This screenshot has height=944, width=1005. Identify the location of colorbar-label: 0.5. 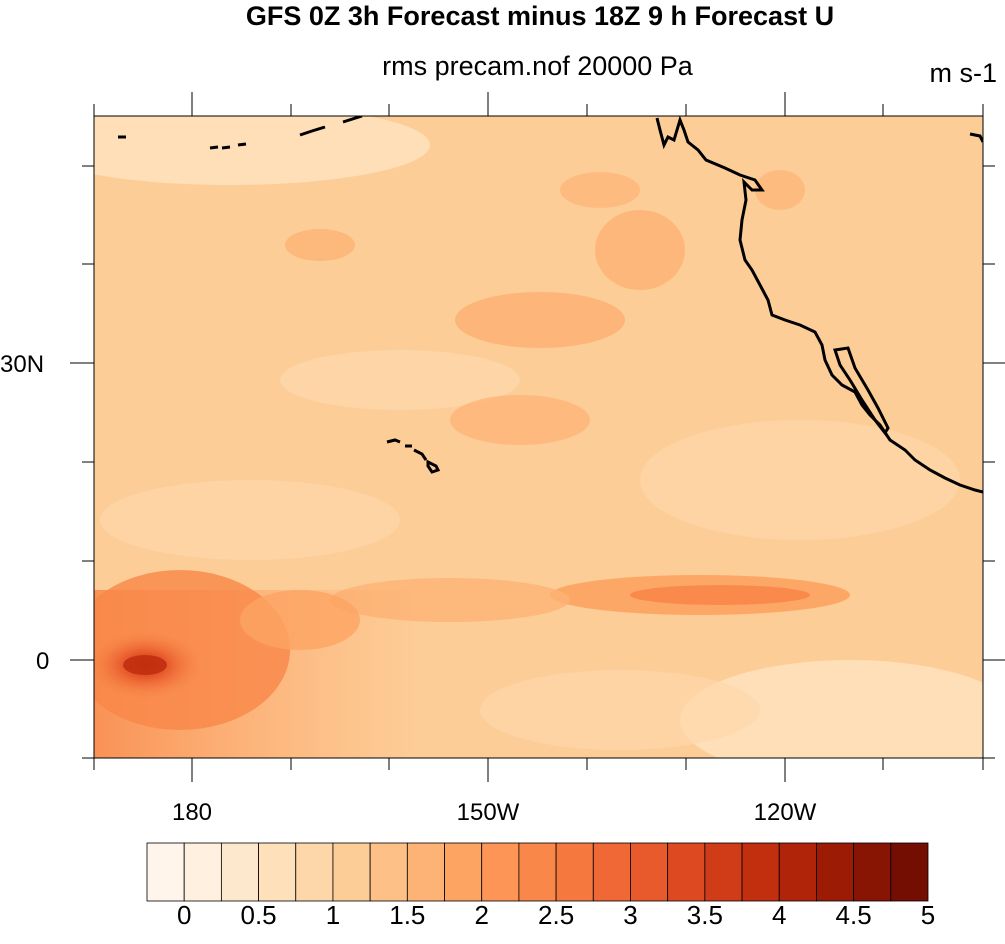
(258, 915).